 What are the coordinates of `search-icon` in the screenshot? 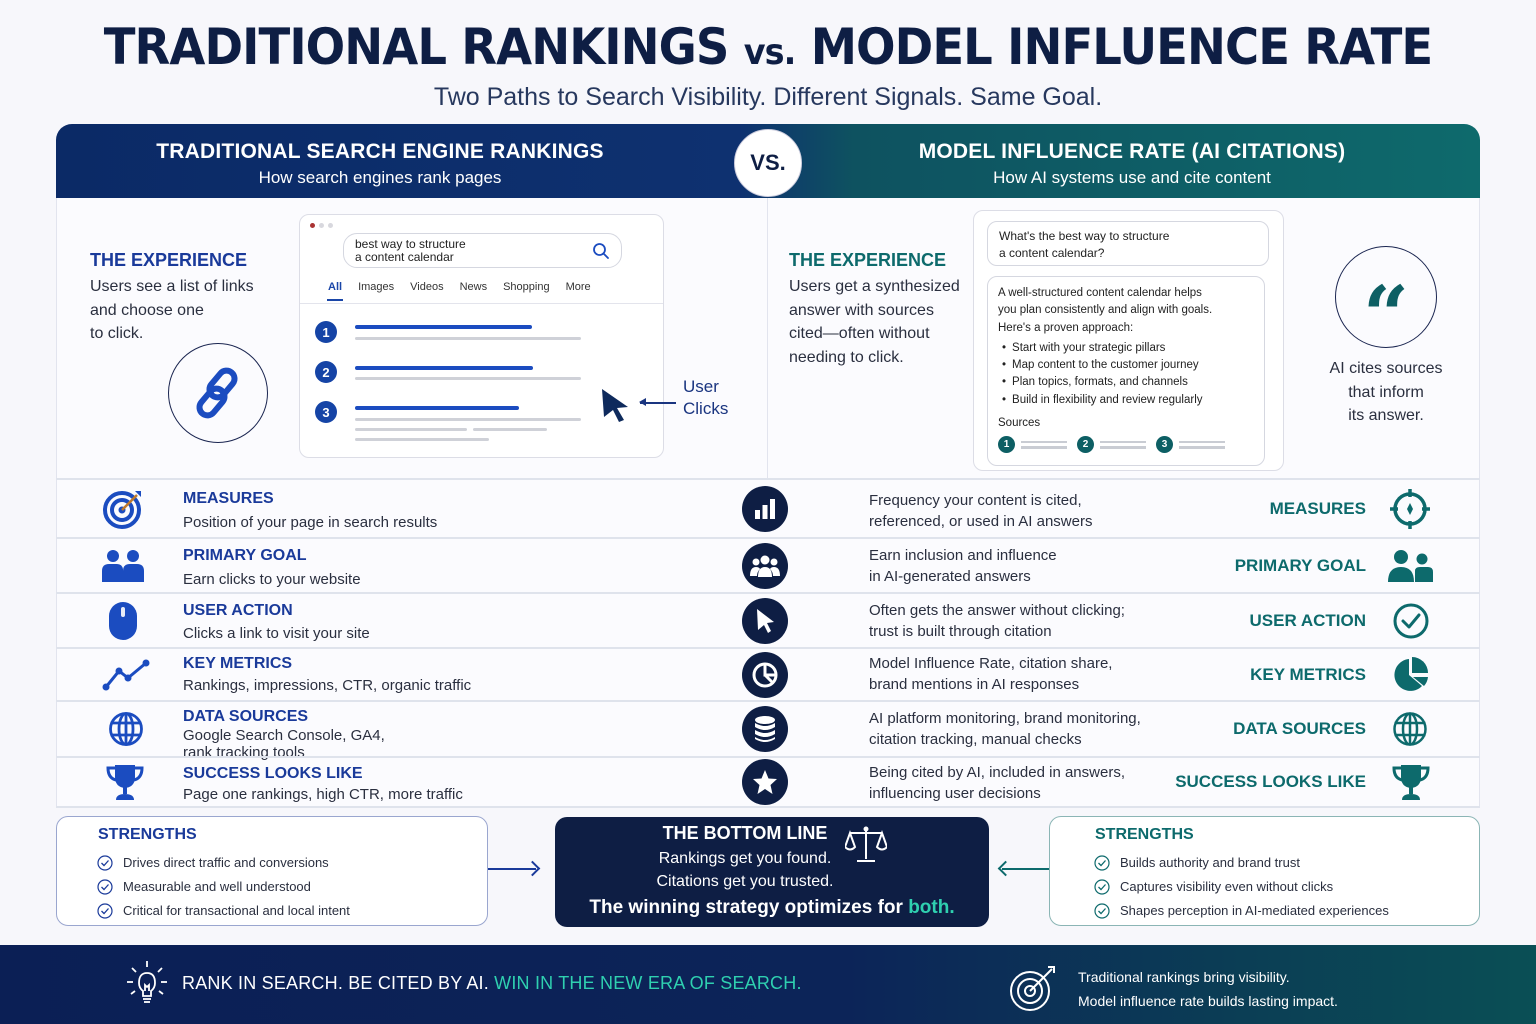 It's located at (601, 251).